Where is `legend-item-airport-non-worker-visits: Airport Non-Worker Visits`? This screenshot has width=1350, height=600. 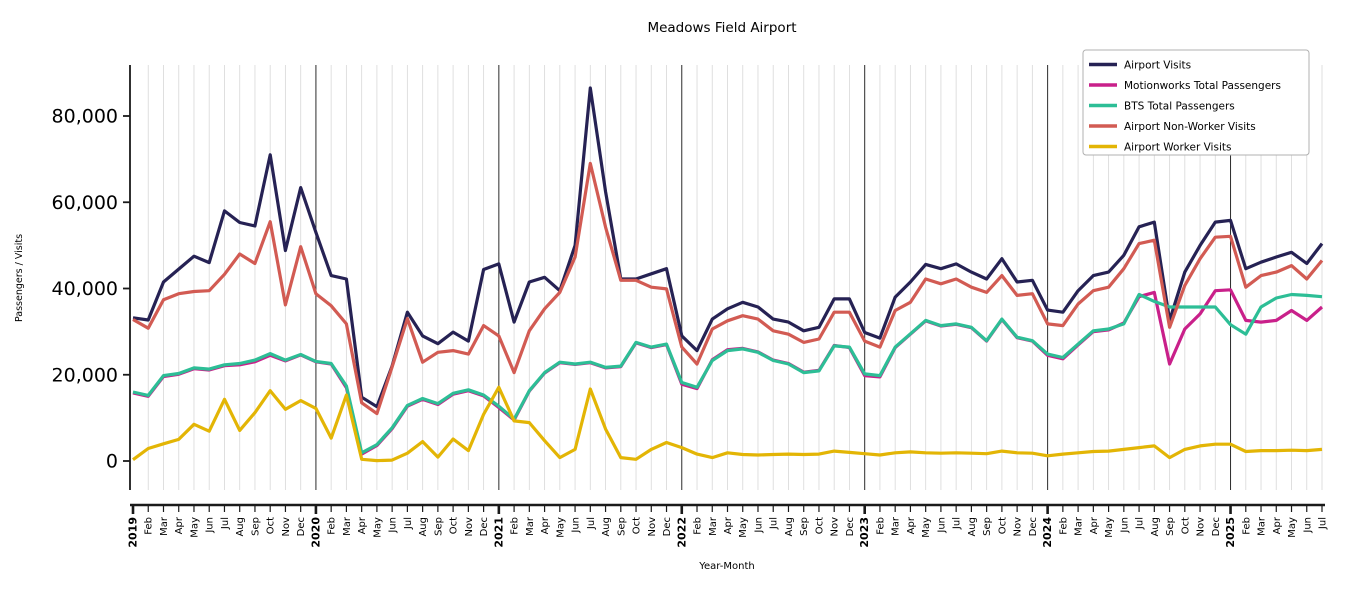 legend-item-airport-non-worker-visits: Airport Non-Worker Visits is located at coordinates (1172, 127).